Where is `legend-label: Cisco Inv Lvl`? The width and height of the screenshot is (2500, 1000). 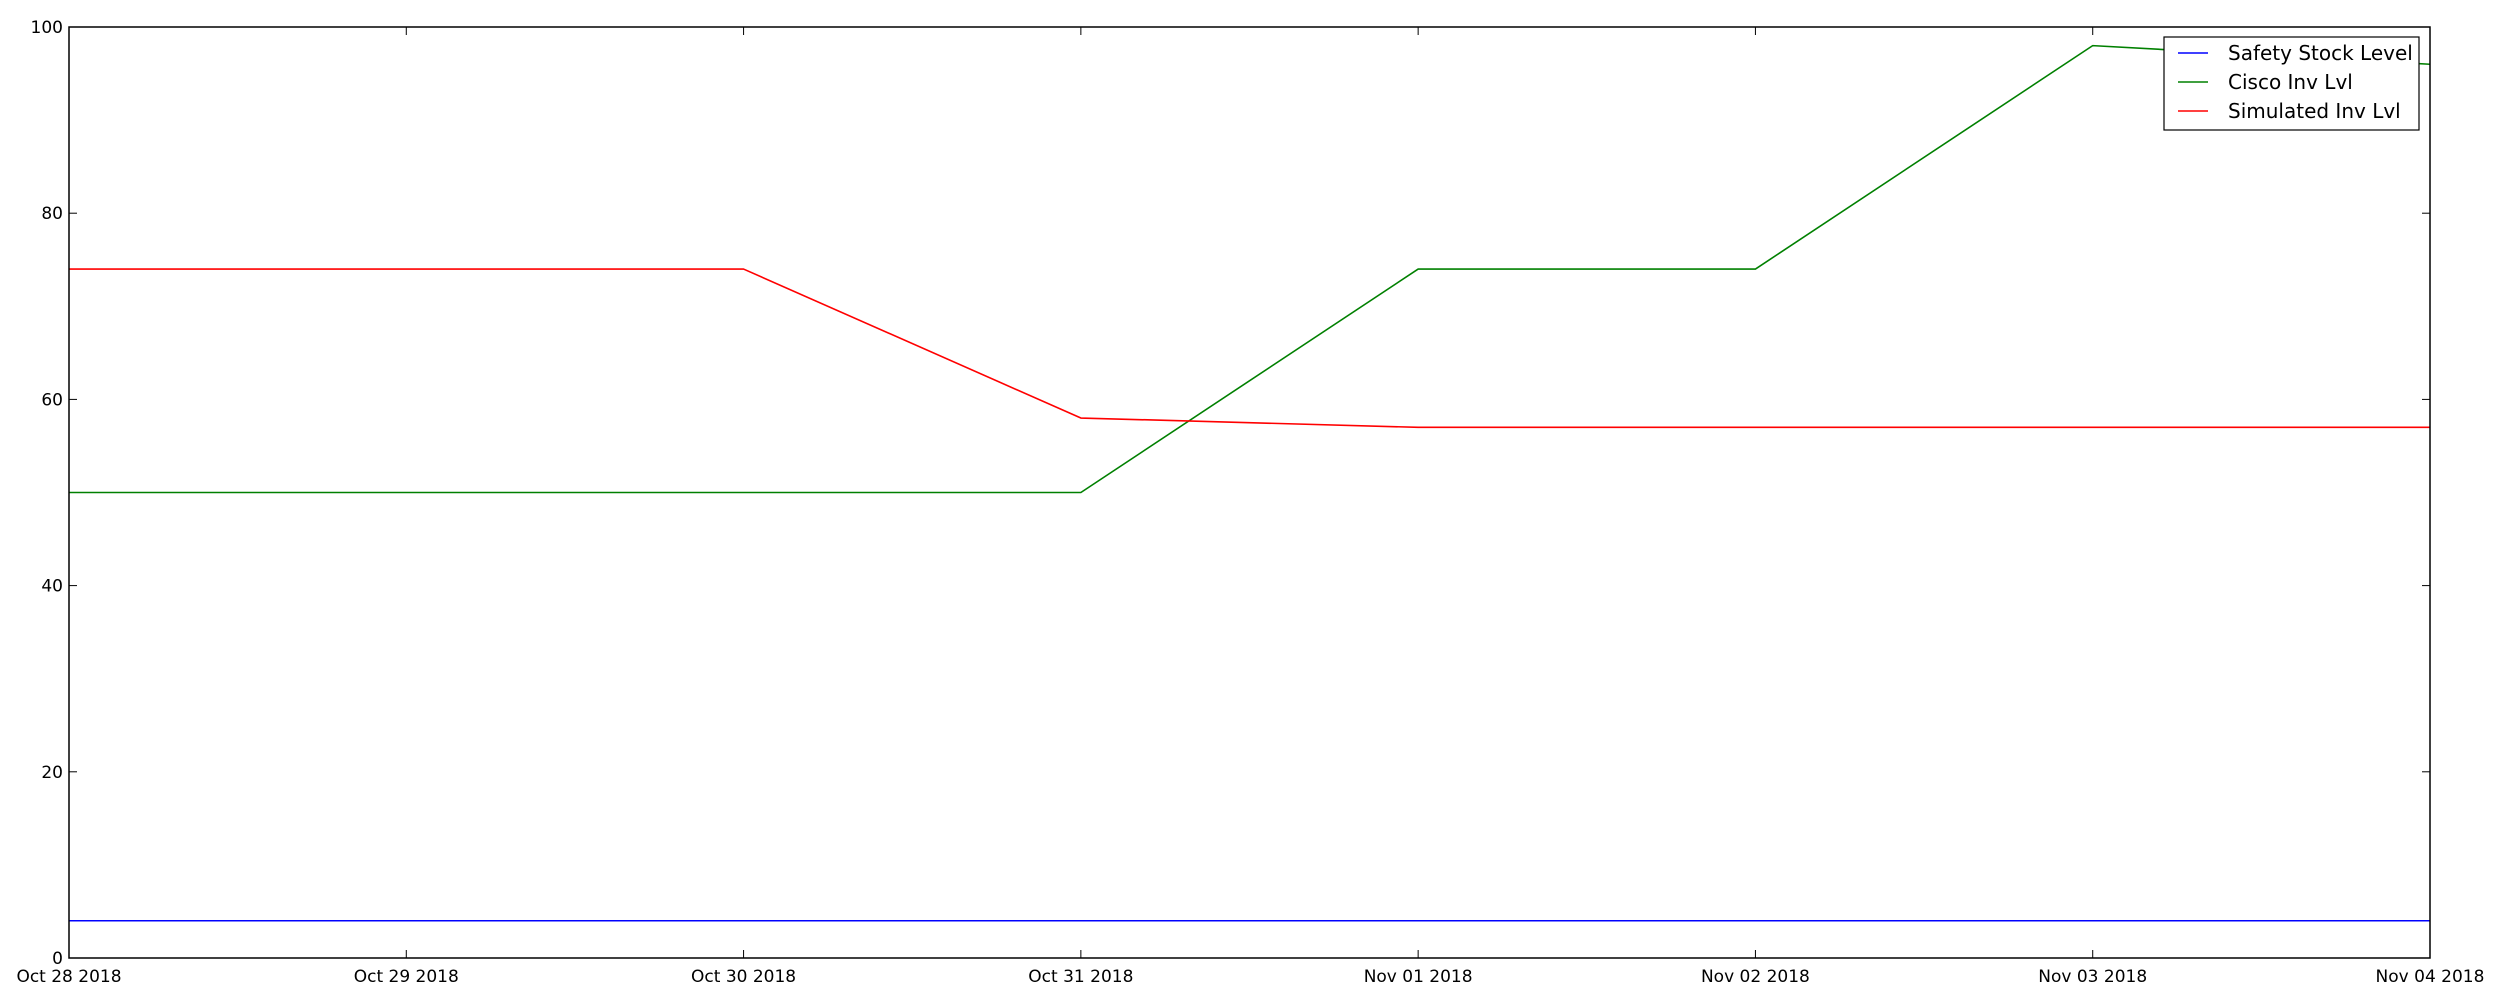
legend-label: Cisco Inv Lvl is located at coordinates (2290, 82).